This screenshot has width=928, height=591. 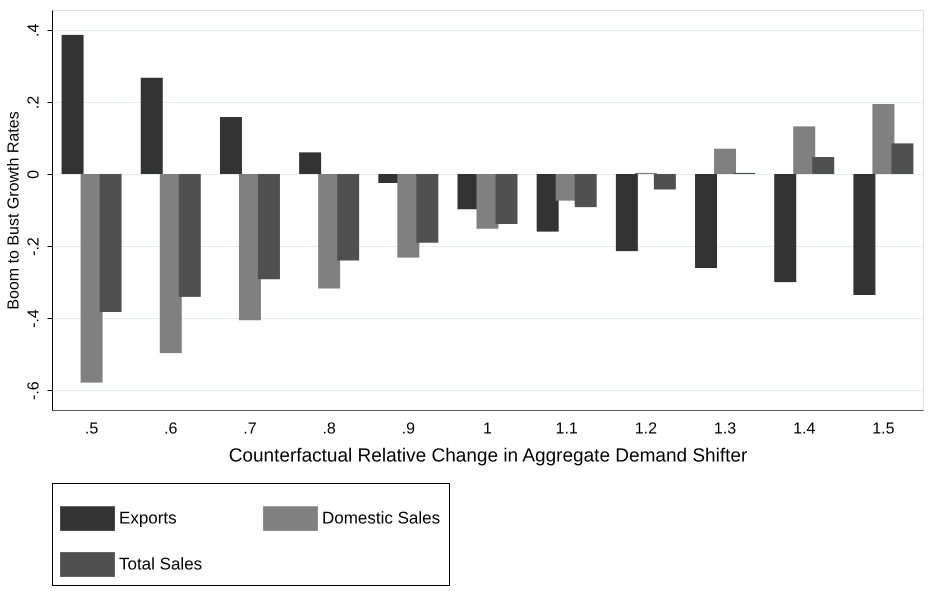 I want to click on y-tick-label: -.2, so click(x=34, y=246).